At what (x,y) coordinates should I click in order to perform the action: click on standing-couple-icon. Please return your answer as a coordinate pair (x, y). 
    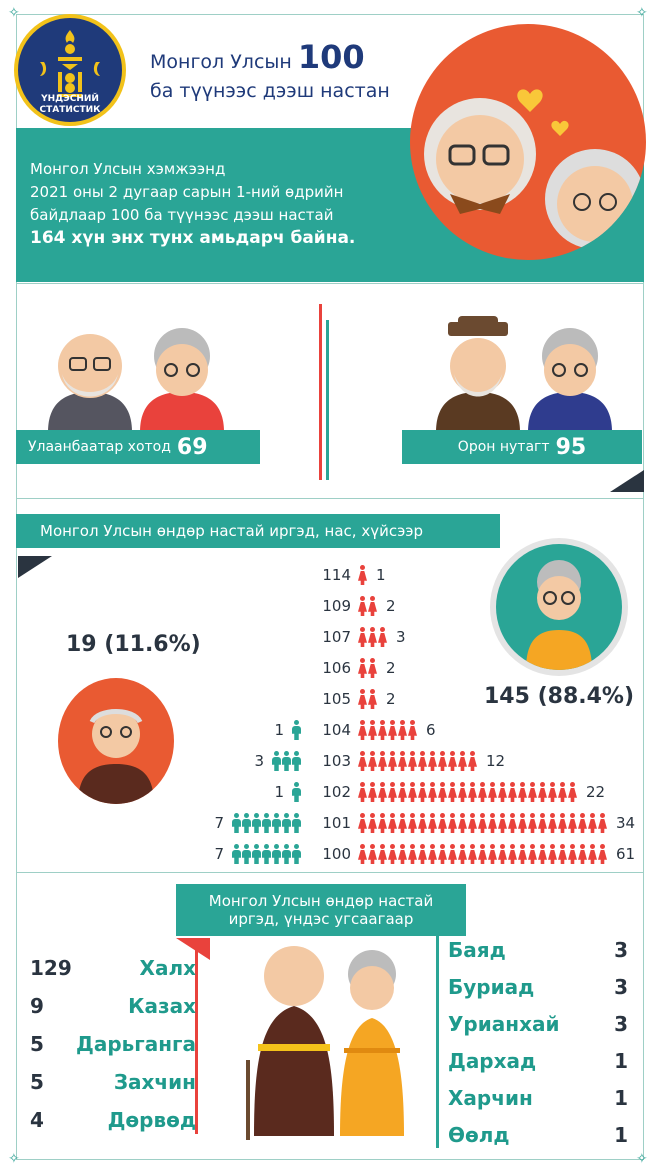
    Looking at the image, I should click on (325, 1043).